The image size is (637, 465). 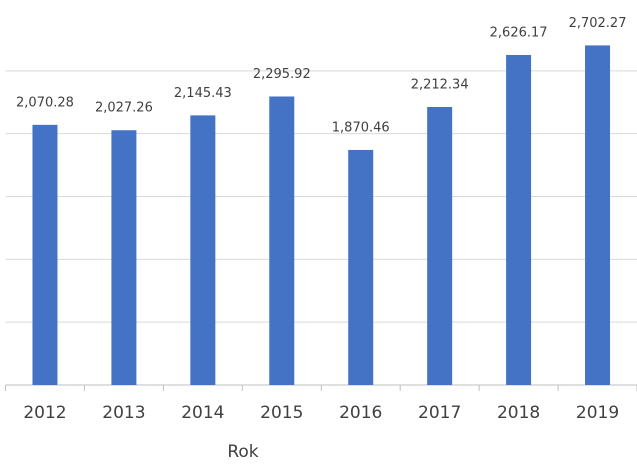 I want to click on value-label: 2,626.17, so click(x=519, y=32).